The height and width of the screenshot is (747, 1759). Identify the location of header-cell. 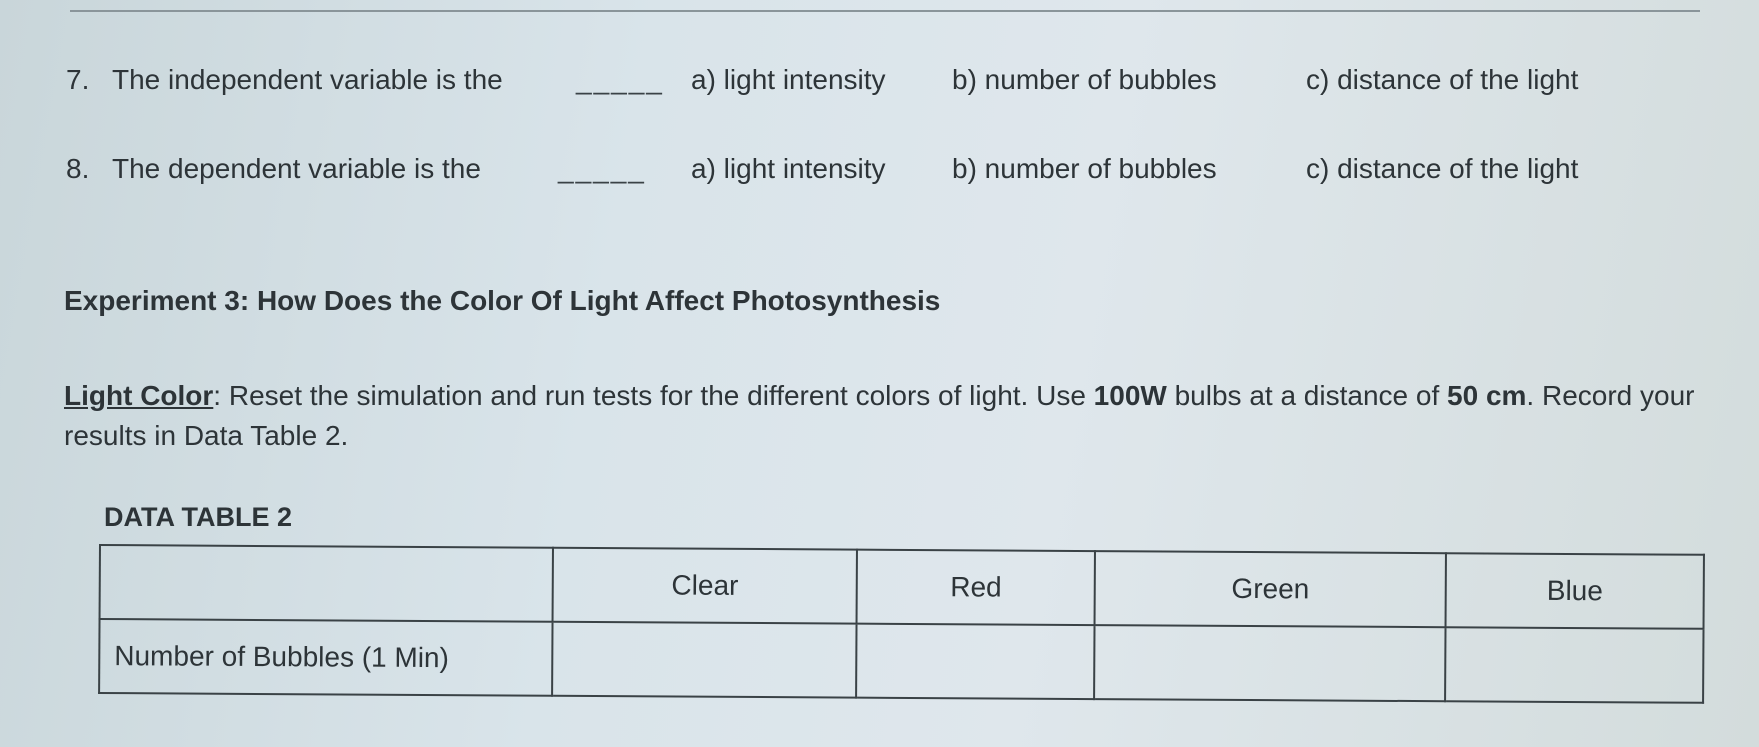
(326, 583).